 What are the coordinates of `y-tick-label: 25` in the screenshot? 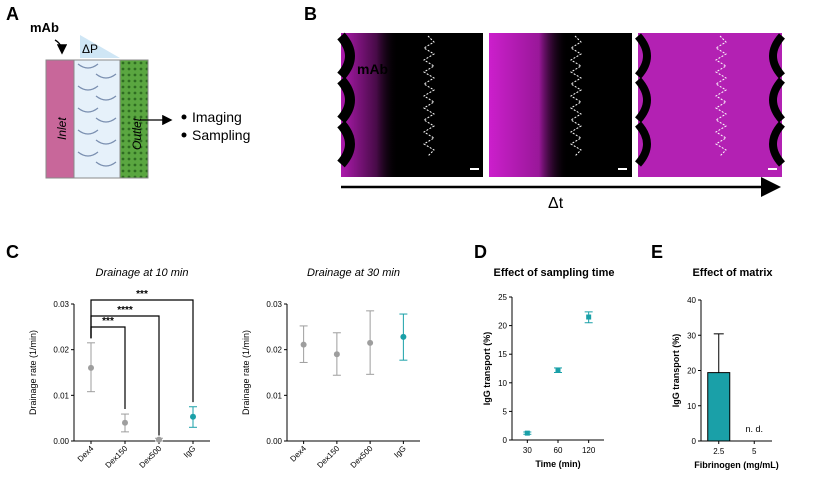 It's located at (502, 297).